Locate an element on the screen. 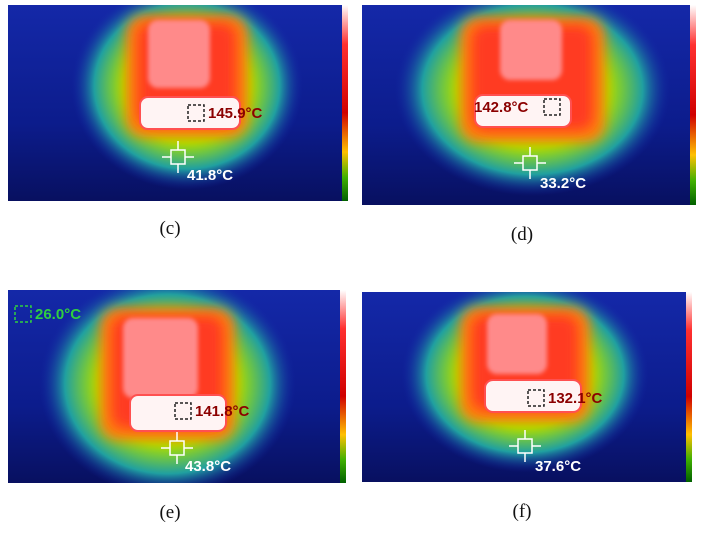 Image resolution: width=702 pixels, height=537 pixels. panel-caption: (c) is located at coordinates (169, 228).